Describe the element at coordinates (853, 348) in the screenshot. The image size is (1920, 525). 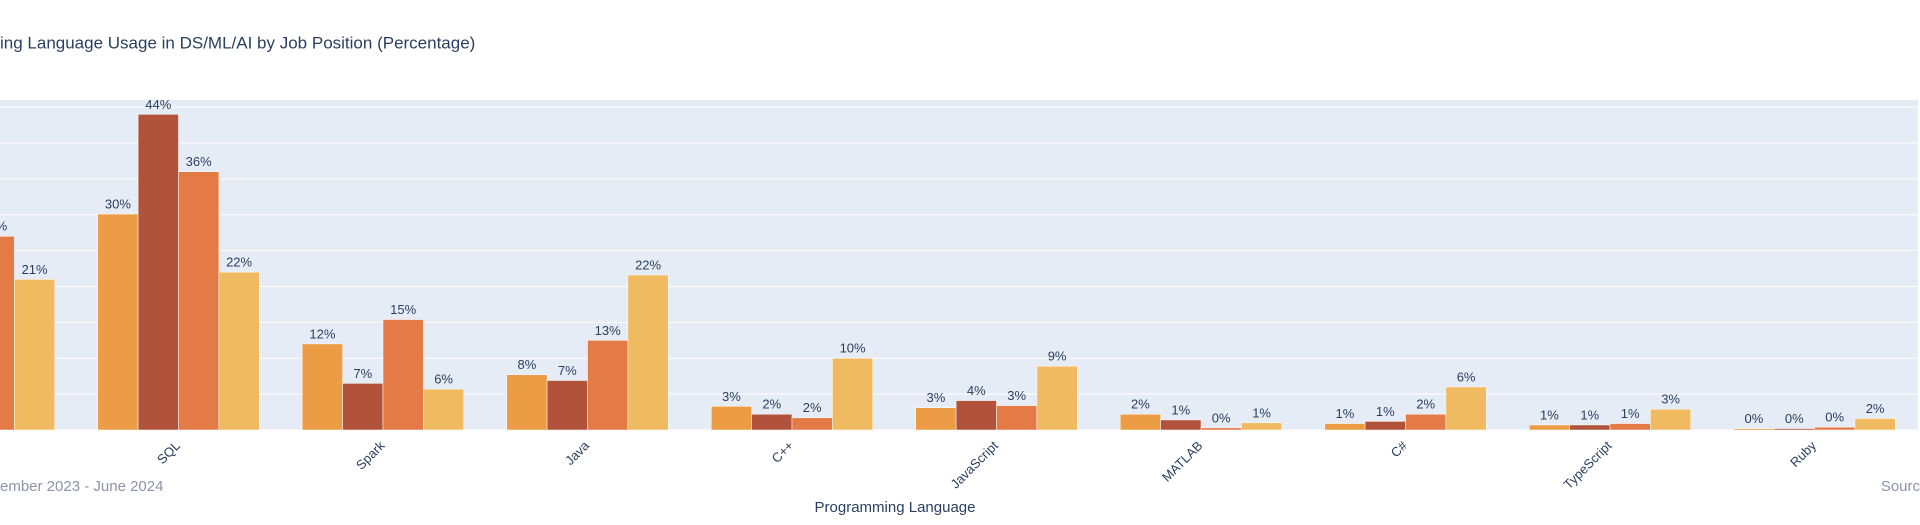
I see `value-label: 10%` at that location.